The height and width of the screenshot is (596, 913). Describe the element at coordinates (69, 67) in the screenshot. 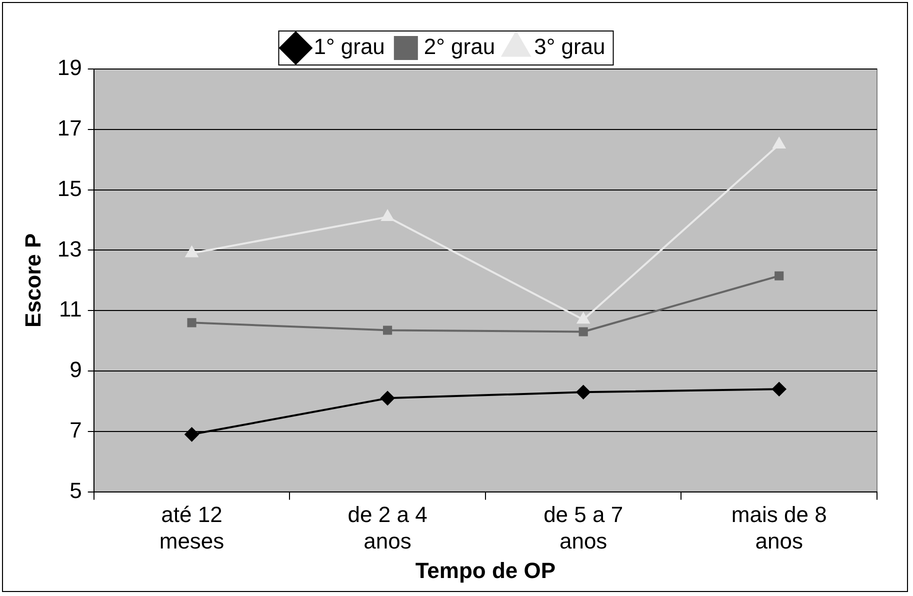

I see `y-tick-label: 19` at that location.